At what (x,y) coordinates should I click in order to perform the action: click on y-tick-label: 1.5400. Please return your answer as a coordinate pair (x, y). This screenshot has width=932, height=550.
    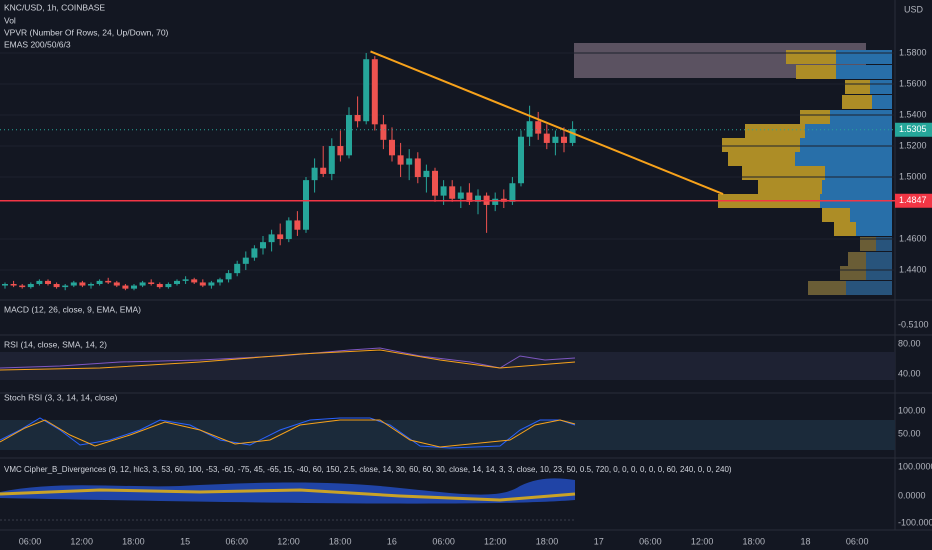
    Looking at the image, I should click on (913, 114).